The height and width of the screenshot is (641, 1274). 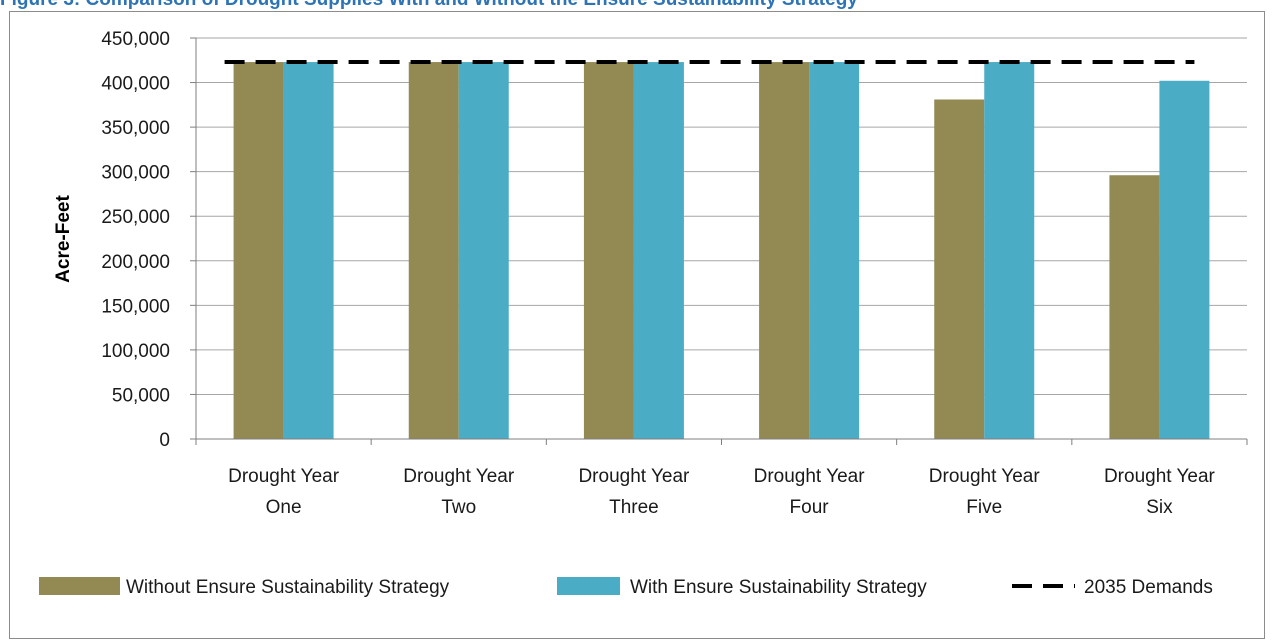 What do you see at coordinates (810, 507) in the screenshot?
I see `x-tick-label: Four` at bounding box center [810, 507].